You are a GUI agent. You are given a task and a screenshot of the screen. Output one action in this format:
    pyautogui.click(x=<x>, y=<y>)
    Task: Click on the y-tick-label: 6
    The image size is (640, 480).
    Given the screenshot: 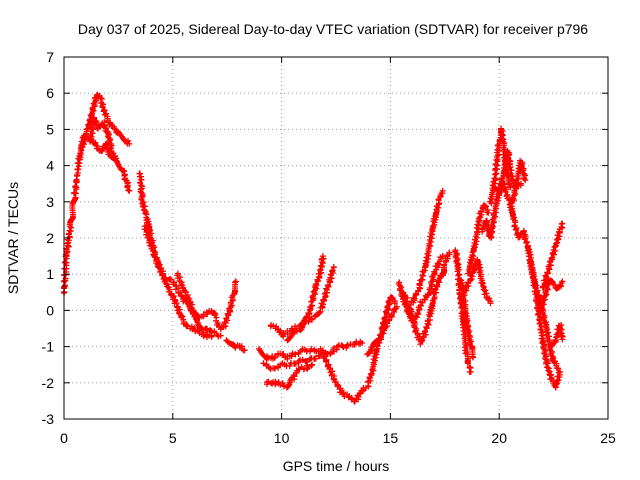 What is the action you would take?
    pyautogui.click(x=50, y=93)
    